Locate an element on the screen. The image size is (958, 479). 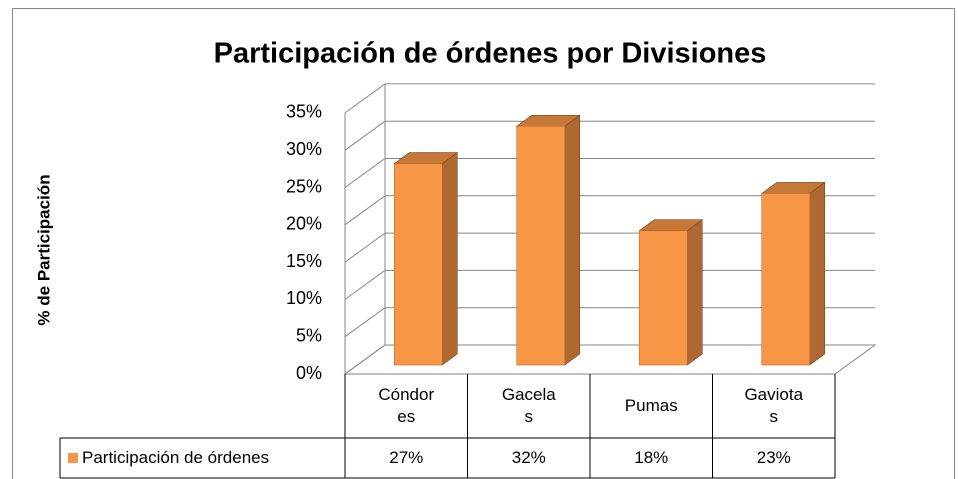
y-tick-label: 35% is located at coordinates (304, 112).